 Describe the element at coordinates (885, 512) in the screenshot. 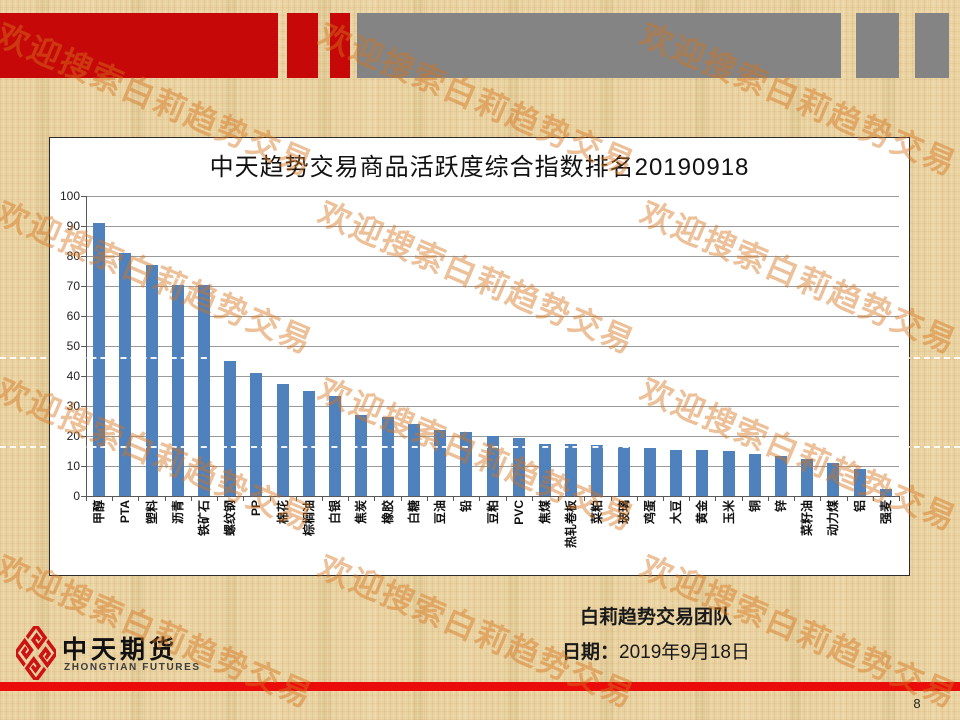

I see `category-label: 强麦` at that location.